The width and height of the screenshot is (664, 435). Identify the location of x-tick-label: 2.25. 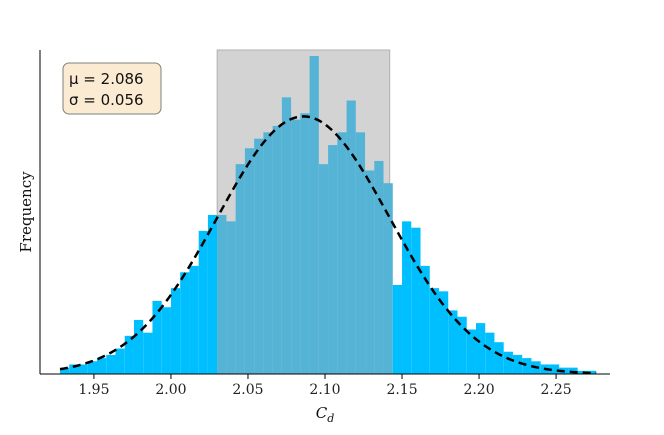
(555, 390).